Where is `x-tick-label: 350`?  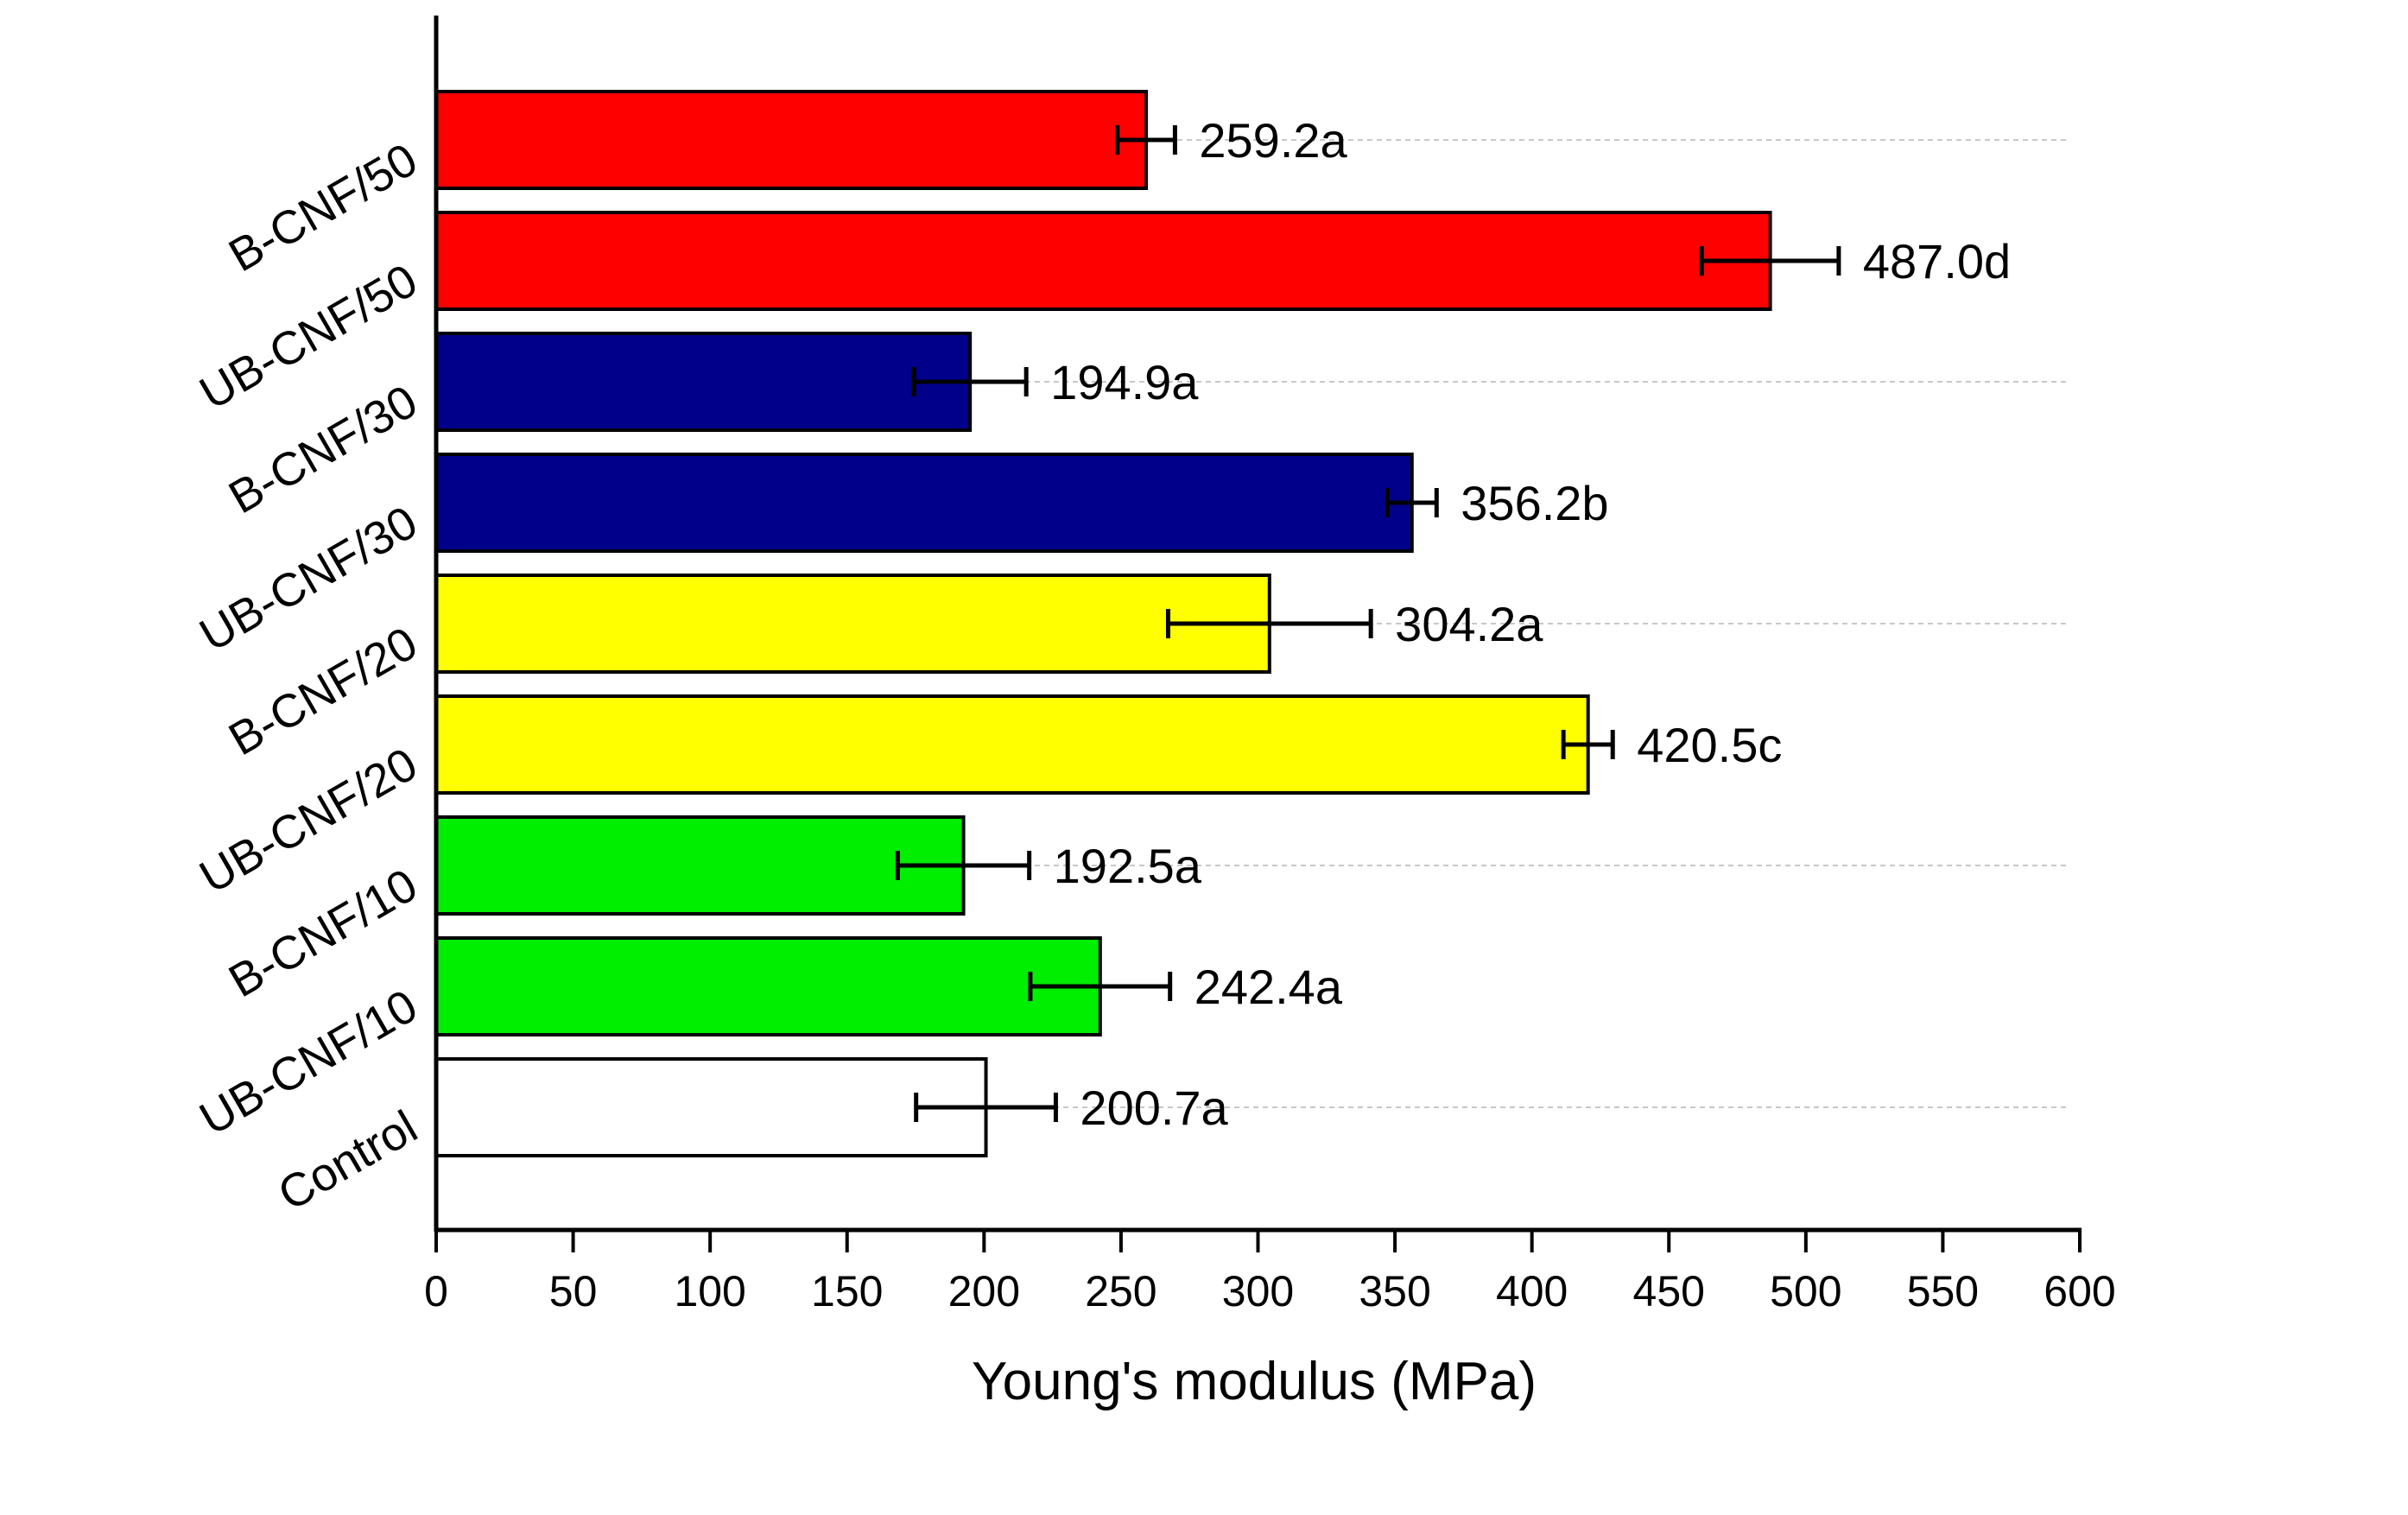
x-tick-label: 350 is located at coordinates (1394, 1291).